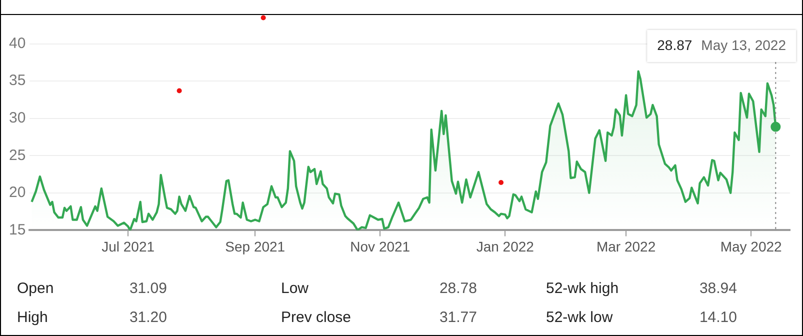  What do you see at coordinates (626, 246) in the screenshot?
I see `x-tick-label: Mar 2022` at bounding box center [626, 246].